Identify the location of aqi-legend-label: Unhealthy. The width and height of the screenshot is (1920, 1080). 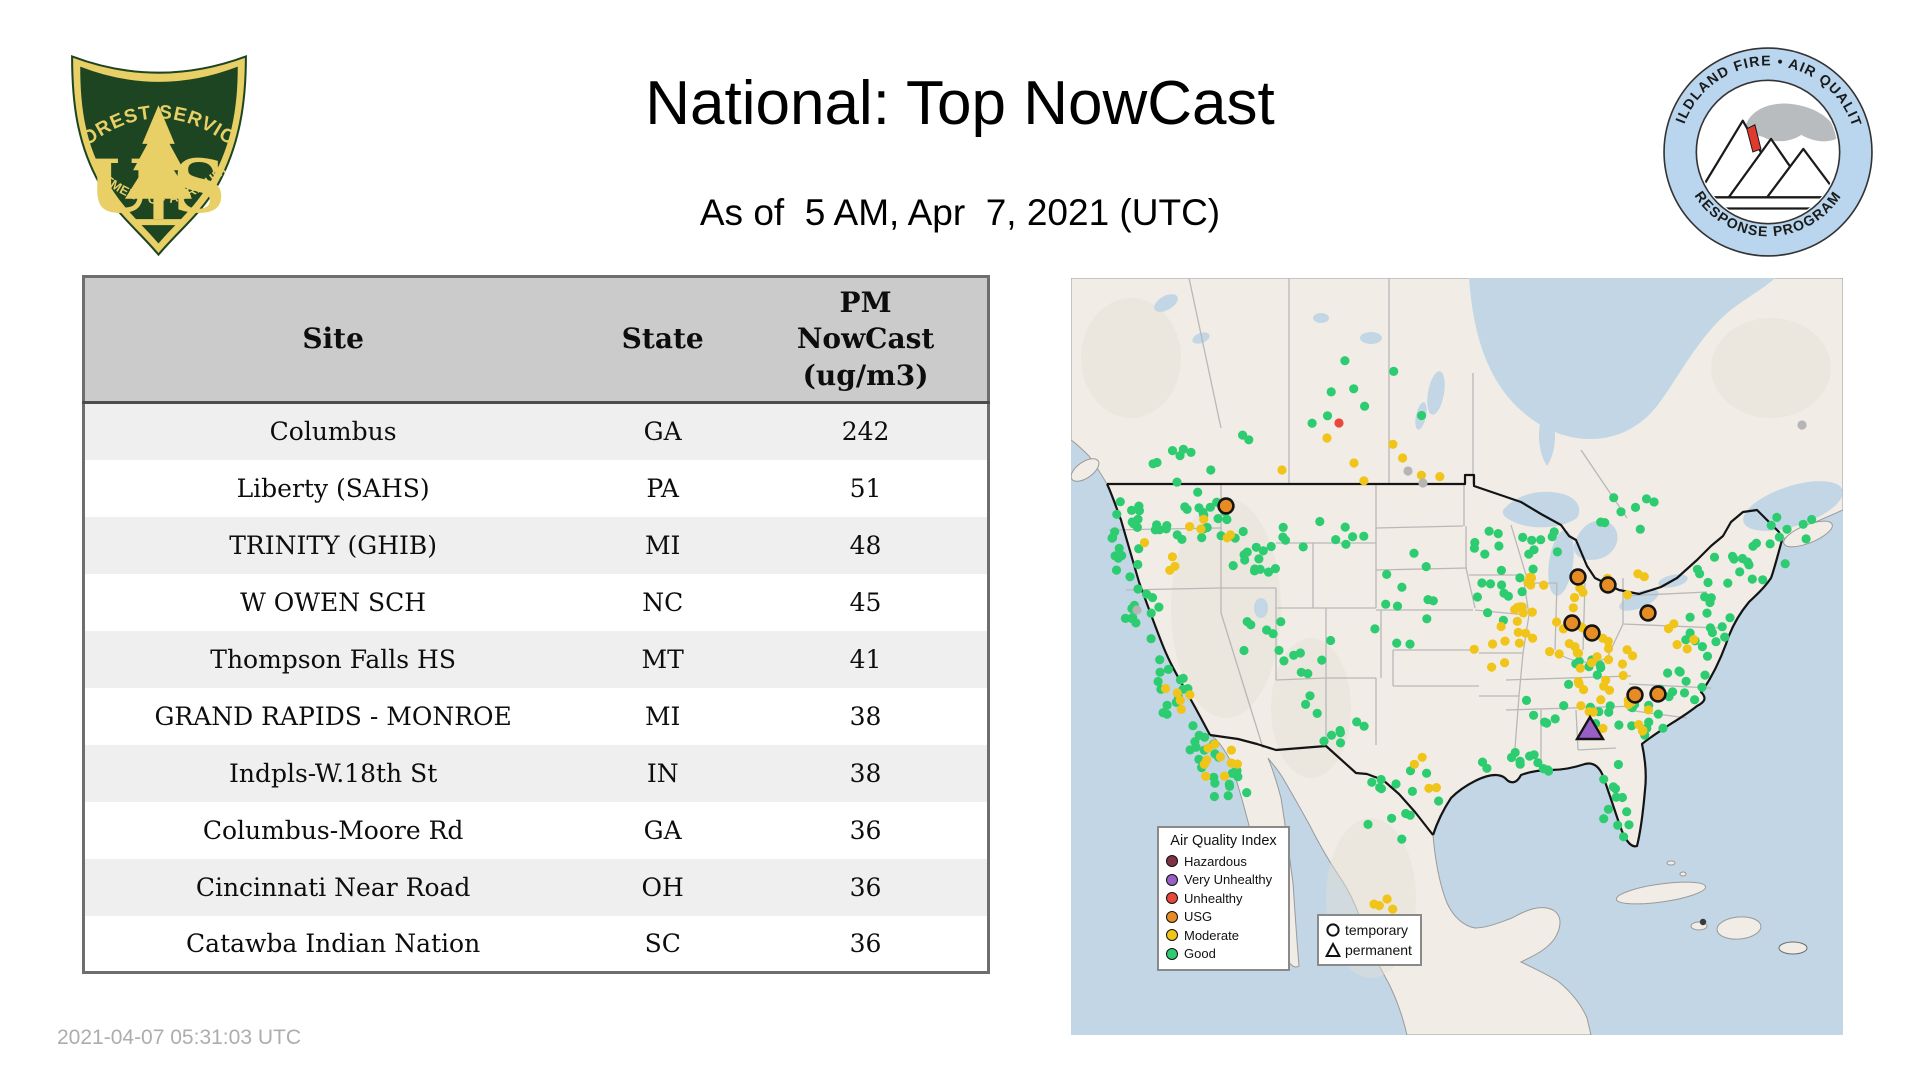
(1213, 898).